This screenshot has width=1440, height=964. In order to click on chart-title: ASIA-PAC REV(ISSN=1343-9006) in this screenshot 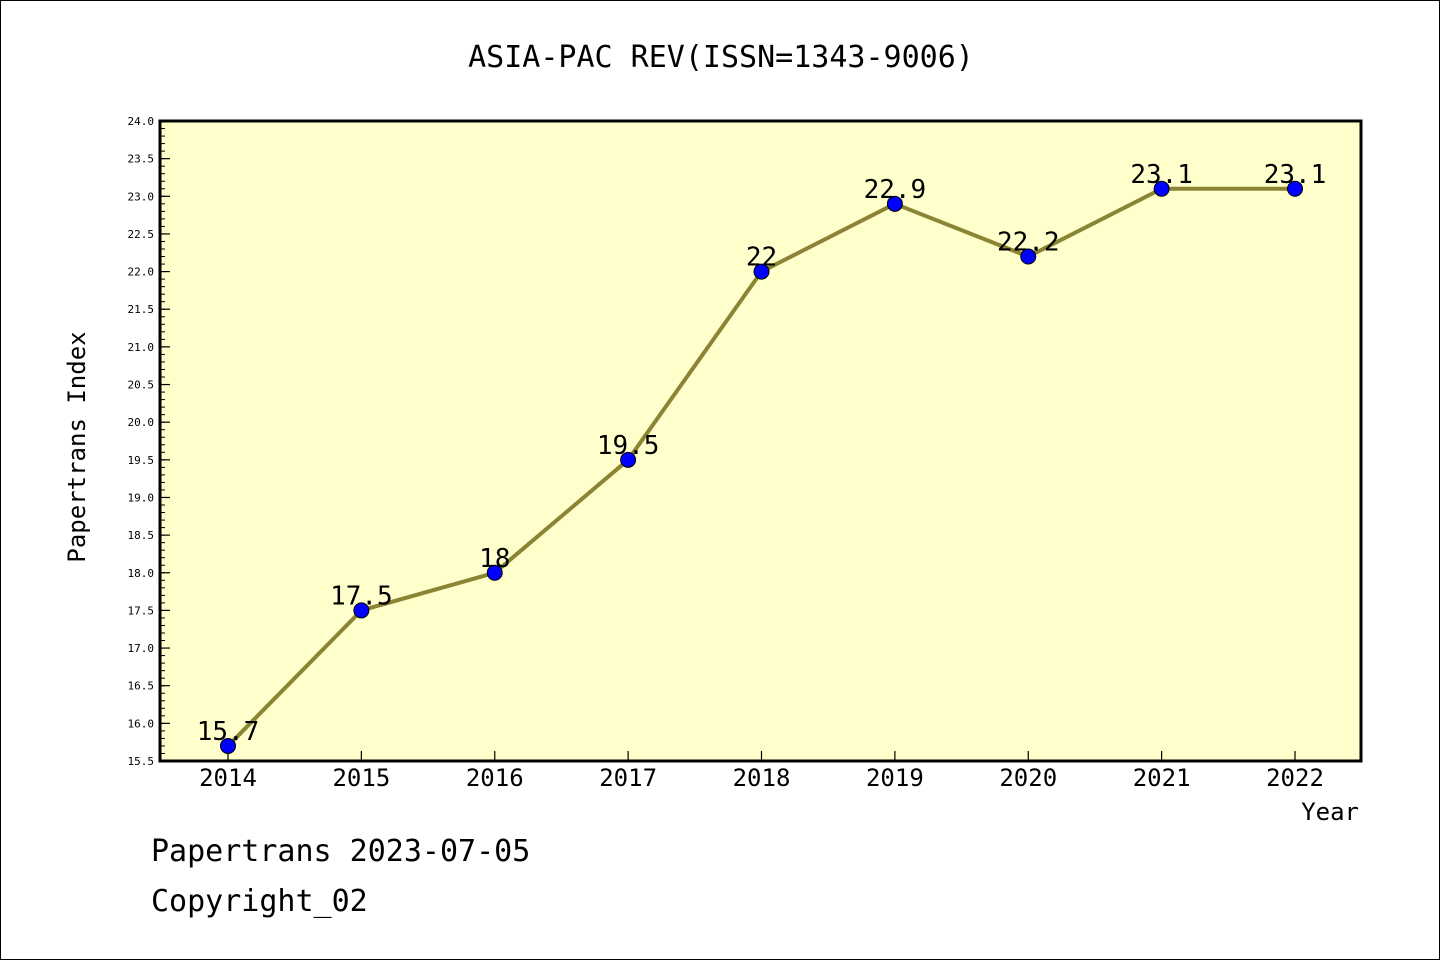, I will do `click(721, 57)`.